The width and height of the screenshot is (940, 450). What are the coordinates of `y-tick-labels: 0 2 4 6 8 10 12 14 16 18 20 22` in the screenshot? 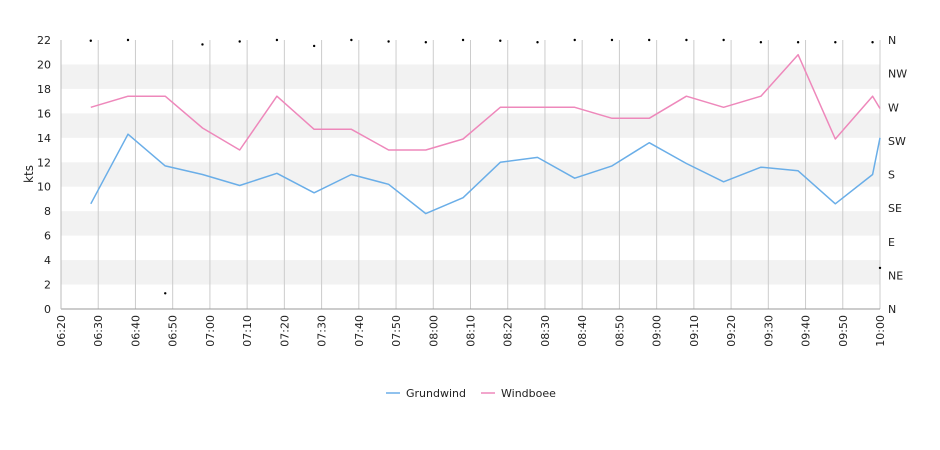 It's located at (44, 175).